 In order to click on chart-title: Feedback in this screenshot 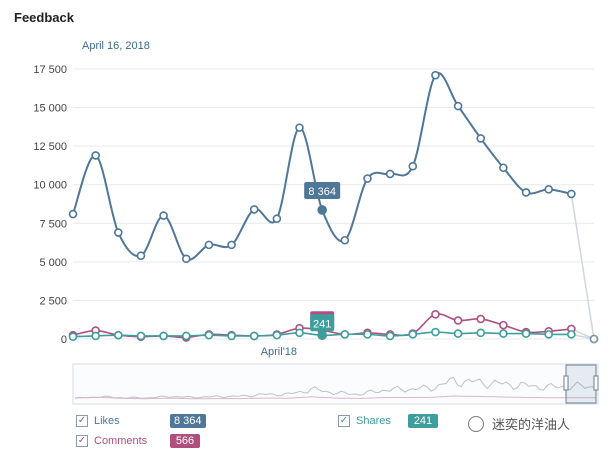, I will do `click(44, 17)`.